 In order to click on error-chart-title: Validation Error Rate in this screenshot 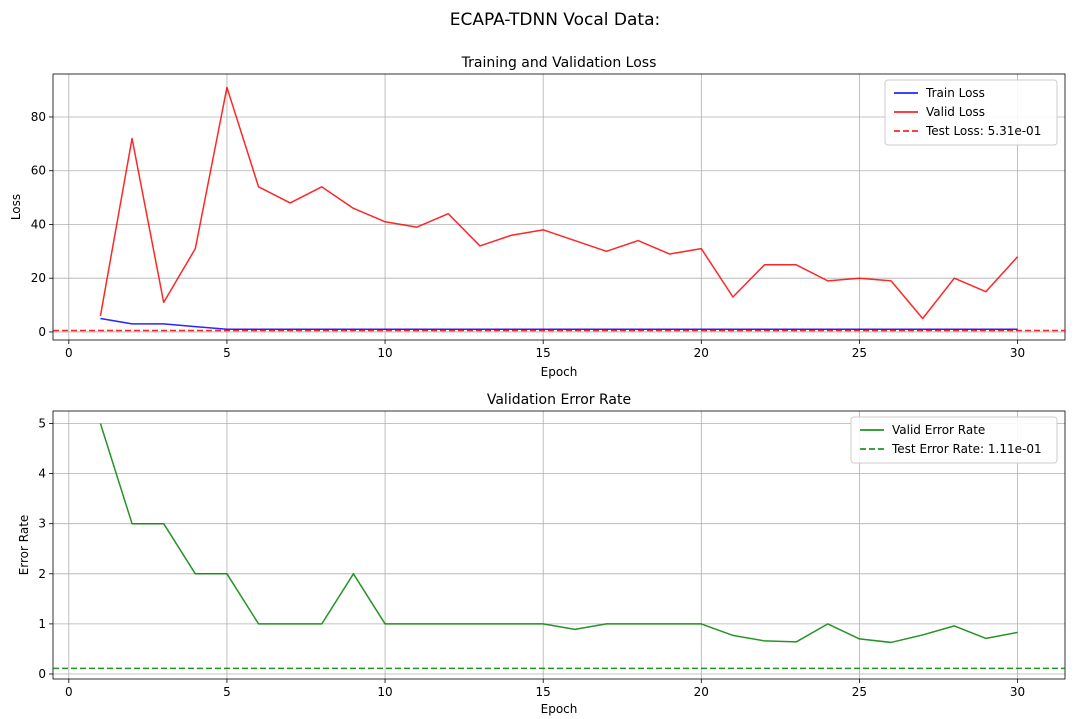, I will do `click(559, 400)`.